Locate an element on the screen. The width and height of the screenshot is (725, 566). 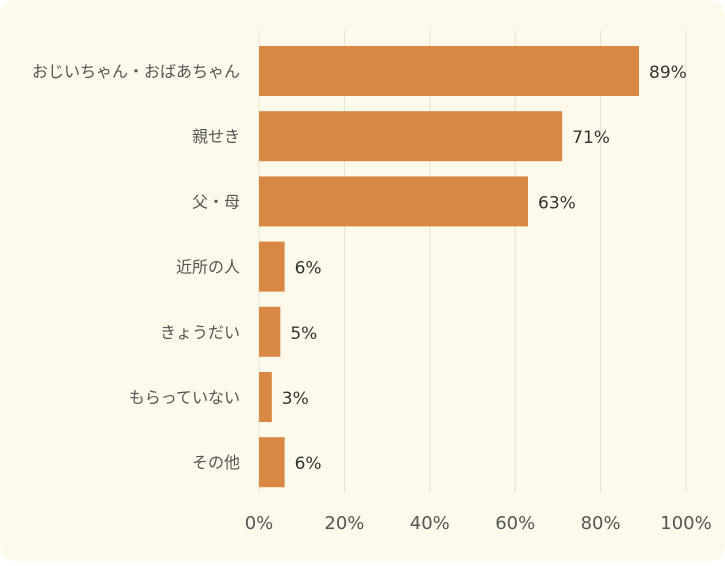
value-label: 5% is located at coordinates (303, 334).